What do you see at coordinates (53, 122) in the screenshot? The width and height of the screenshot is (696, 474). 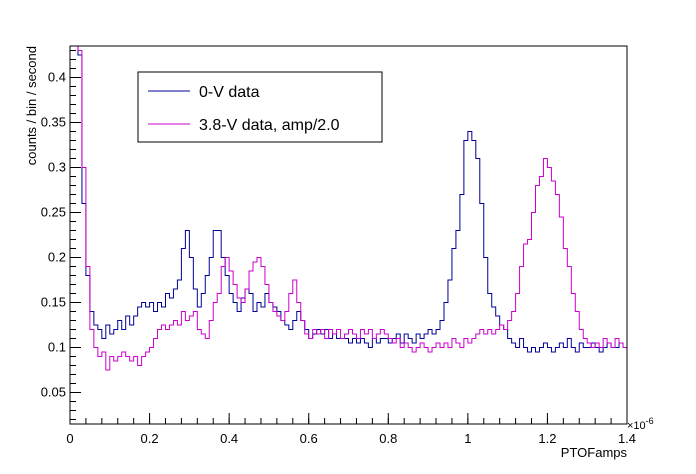 I see `y-tick-label: 0.35` at bounding box center [53, 122].